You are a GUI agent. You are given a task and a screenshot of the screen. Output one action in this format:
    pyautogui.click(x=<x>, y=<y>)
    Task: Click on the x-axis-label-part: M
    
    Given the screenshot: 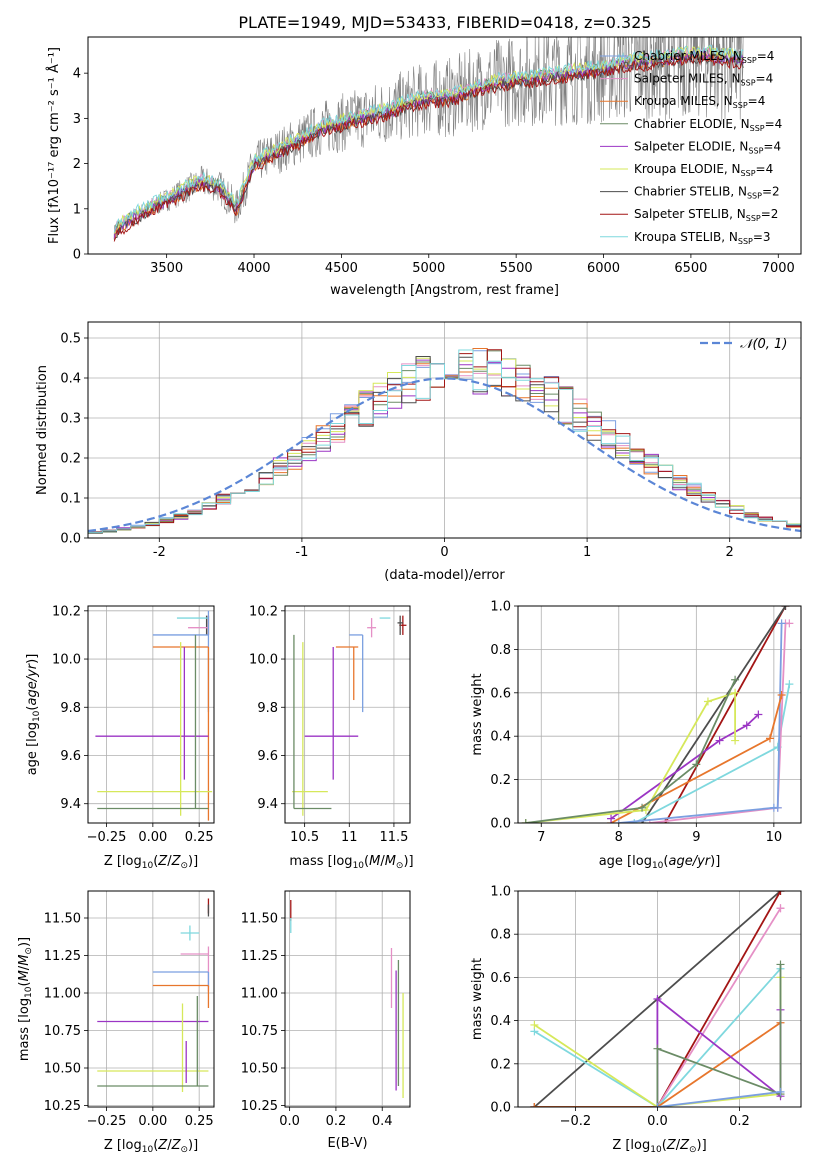 What is the action you would take?
    pyautogui.click(x=390, y=861)
    